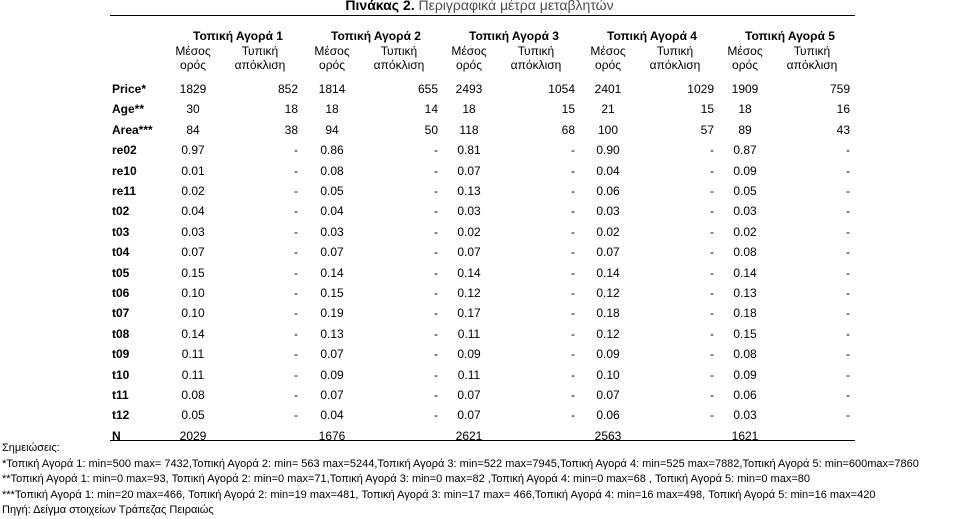 The width and height of the screenshot is (959, 519). What do you see at coordinates (193, 150) in the screenshot?
I see `mean-cell: 0.97` at bounding box center [193, 150].